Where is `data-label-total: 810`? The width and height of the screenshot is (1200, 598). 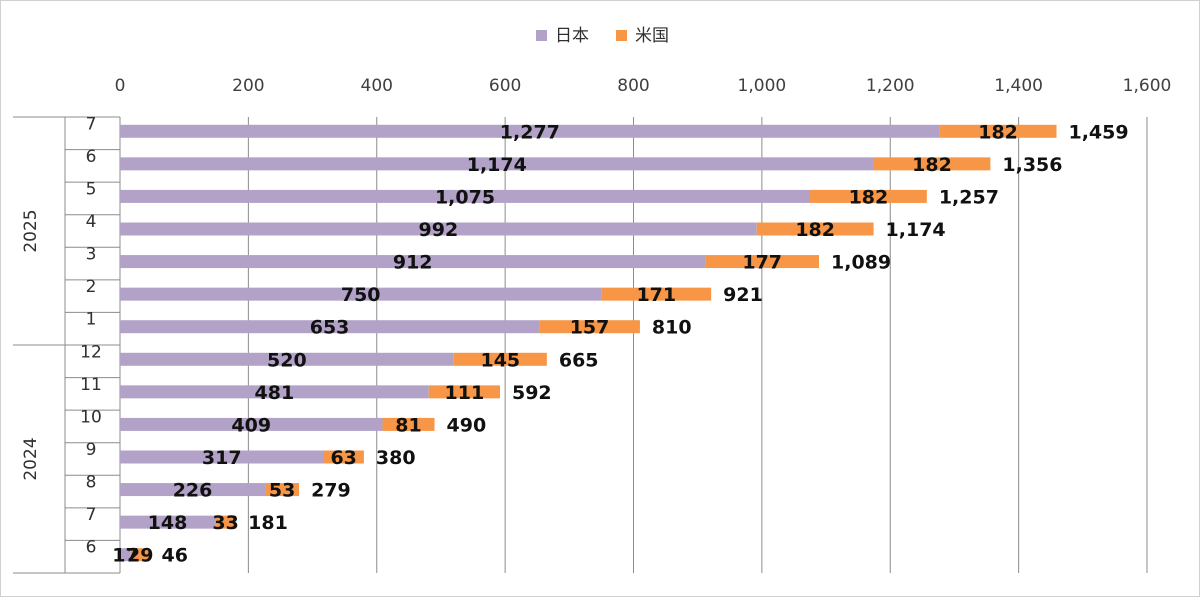
data-label-total: 810 is located at coordinates (672, 328).